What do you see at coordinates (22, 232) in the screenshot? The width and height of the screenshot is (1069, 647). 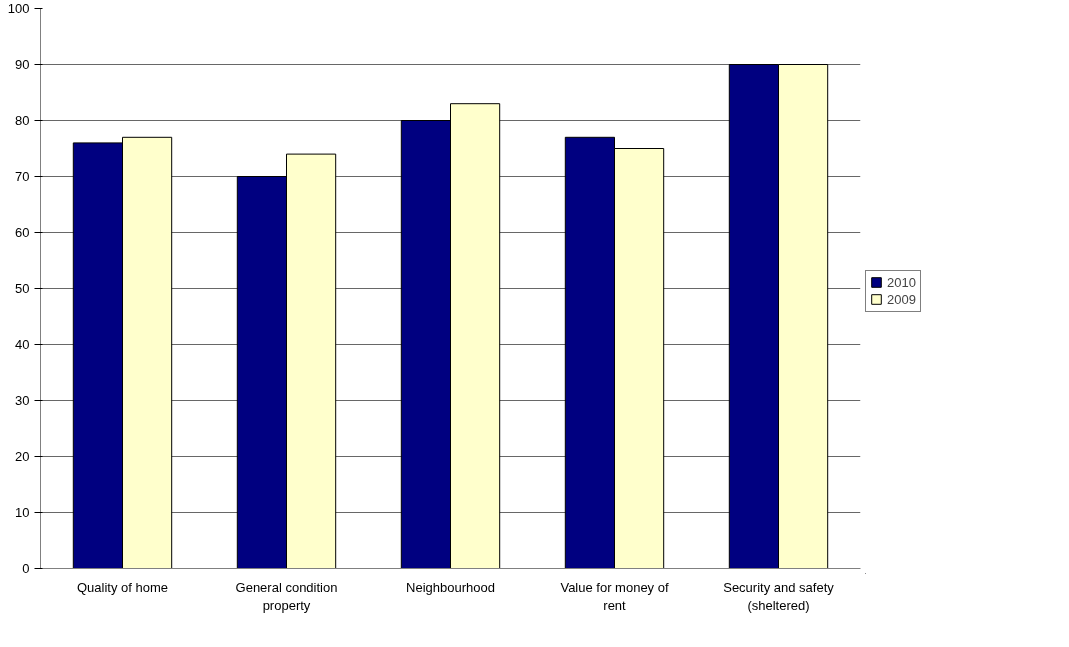 I see `y-tick-label: 60` at bounding box center [22, 232].